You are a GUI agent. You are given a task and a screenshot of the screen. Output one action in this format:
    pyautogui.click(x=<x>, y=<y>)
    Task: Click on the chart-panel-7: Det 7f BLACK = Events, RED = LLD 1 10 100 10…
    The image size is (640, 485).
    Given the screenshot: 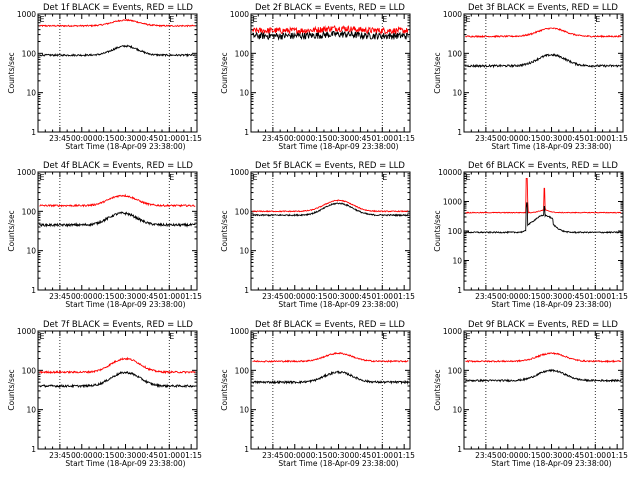 What is the action you would take?
    pyautogui.click(x=104, y=394)
    